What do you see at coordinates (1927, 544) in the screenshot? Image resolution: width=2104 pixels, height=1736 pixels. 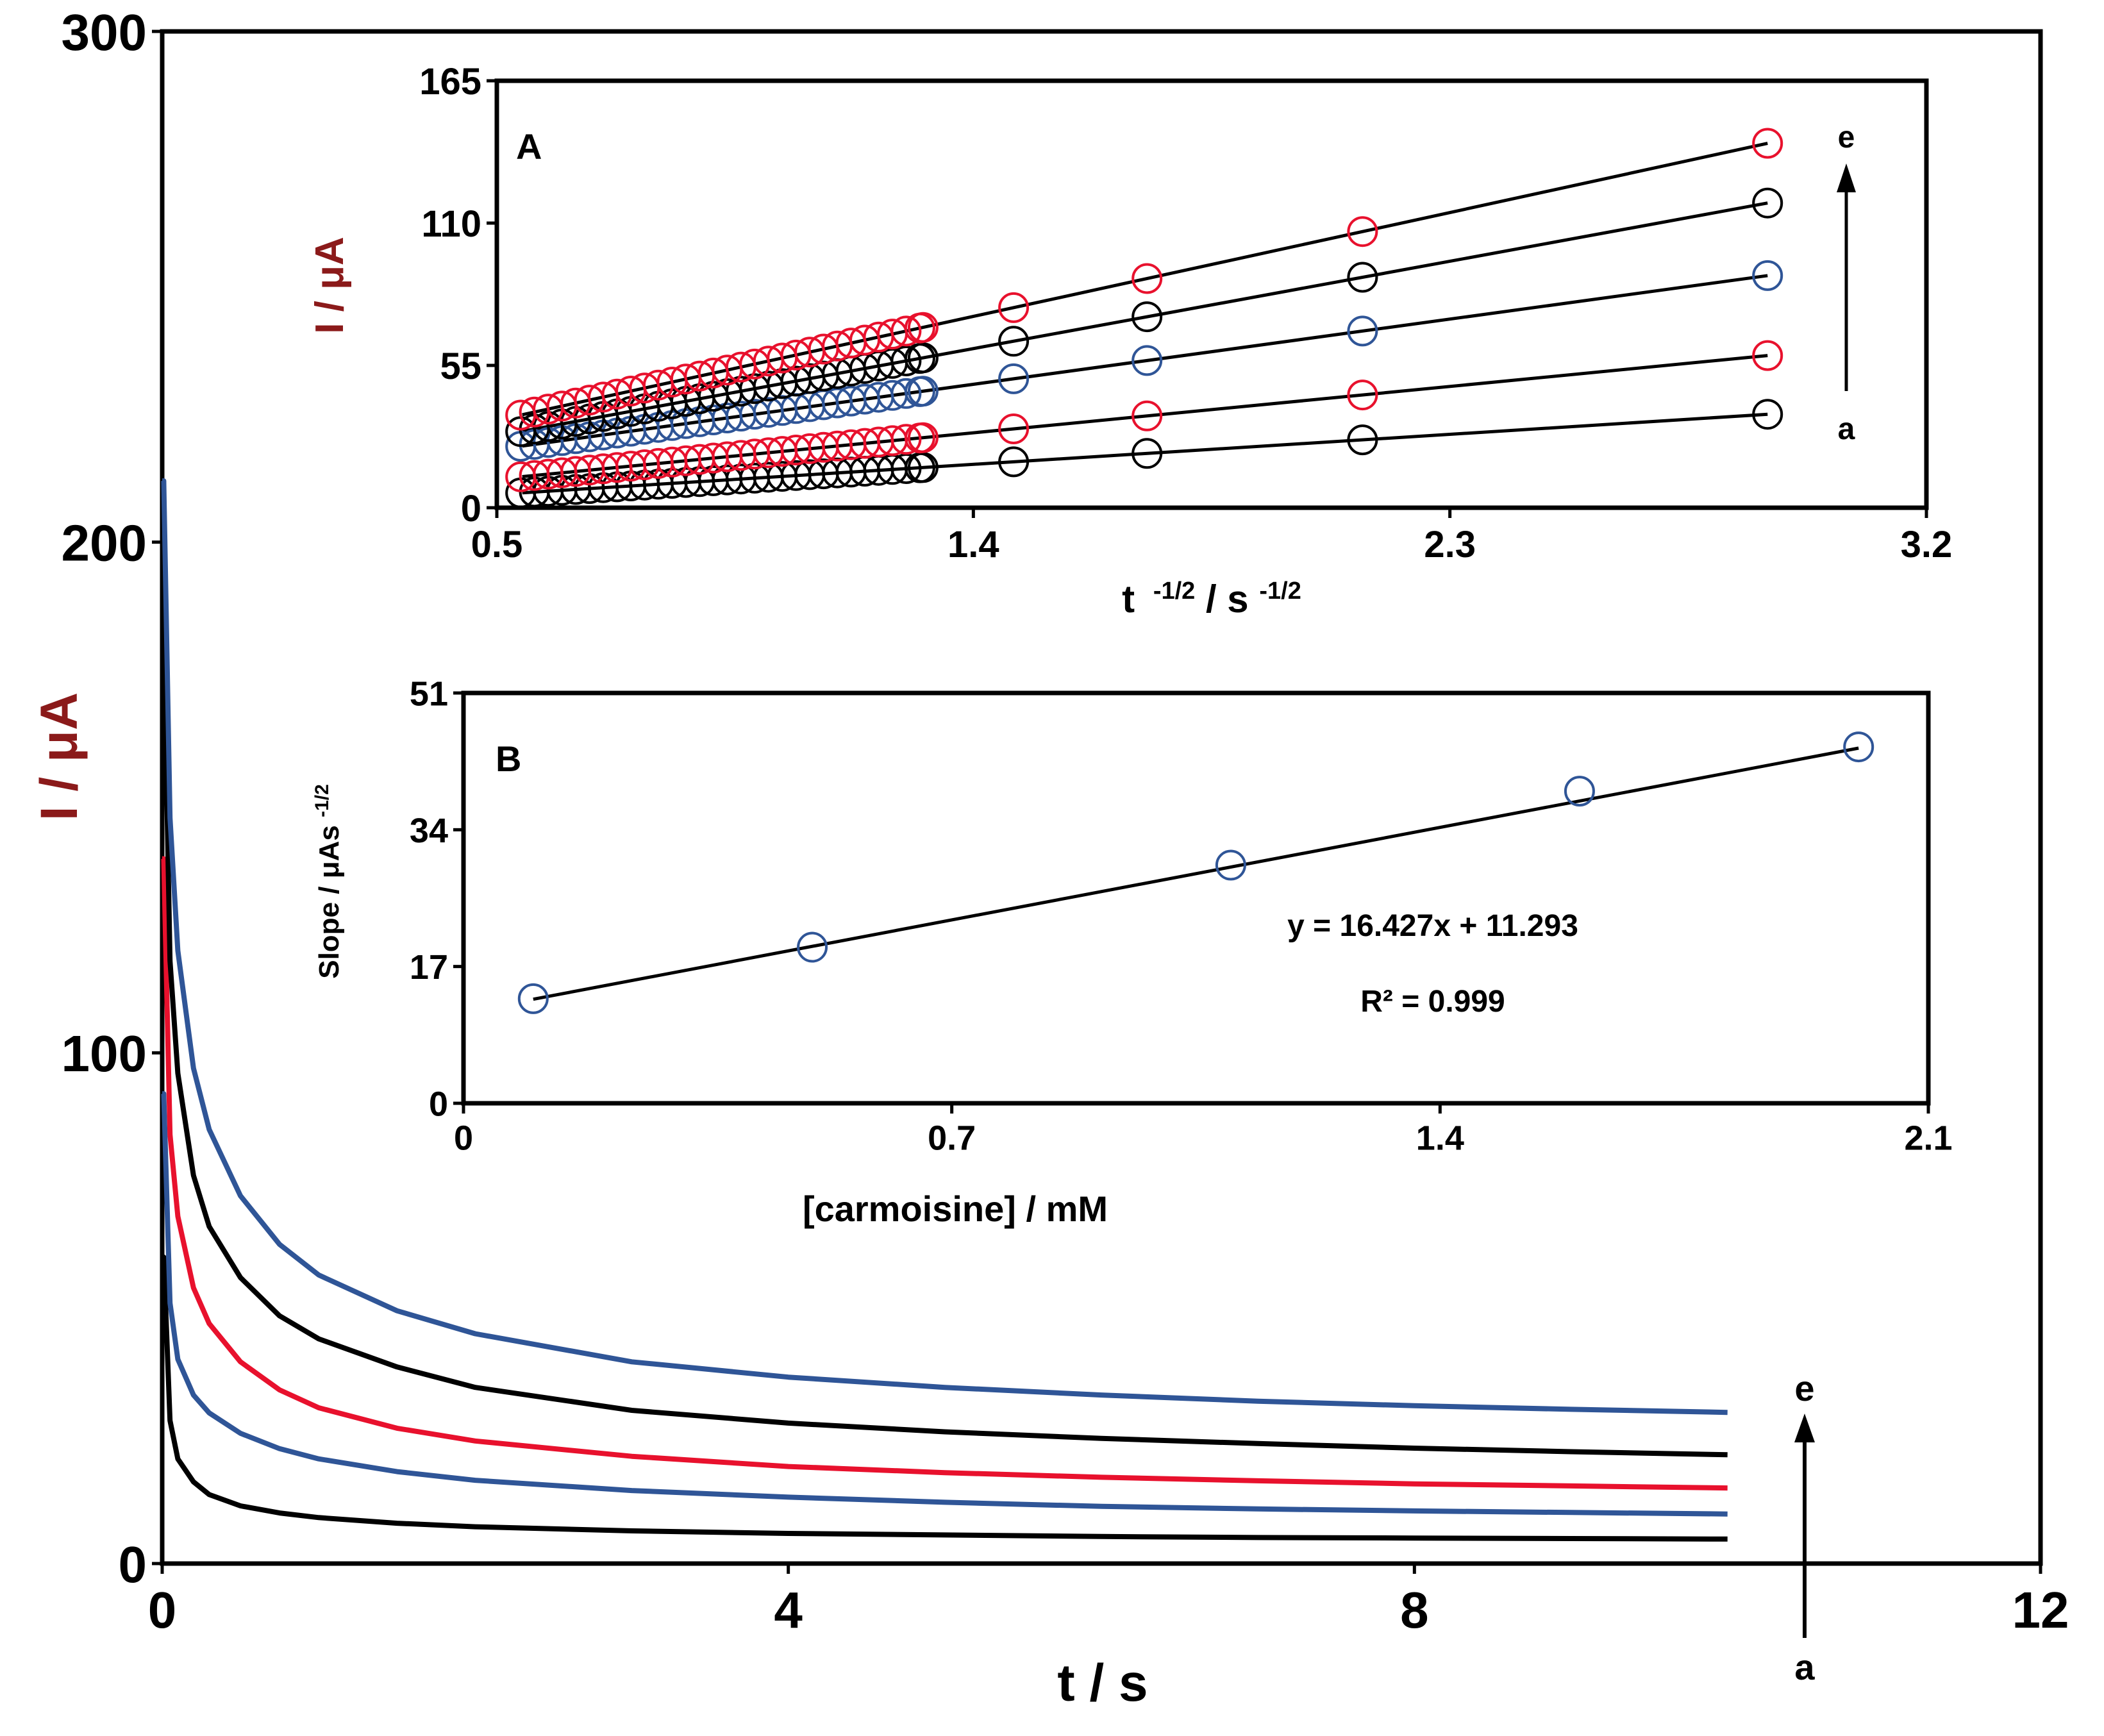 I see `inset-a-x-tick-label: 3.2` at bounding box center [1927, 544].